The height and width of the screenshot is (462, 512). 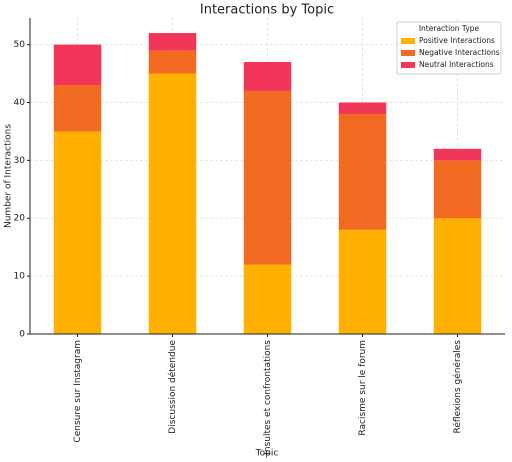 What do you see at coordinates (268, 397) in the screenshot?
I see `x-tick-label: Insultes et confrontations` at bounding box center [268, 397].